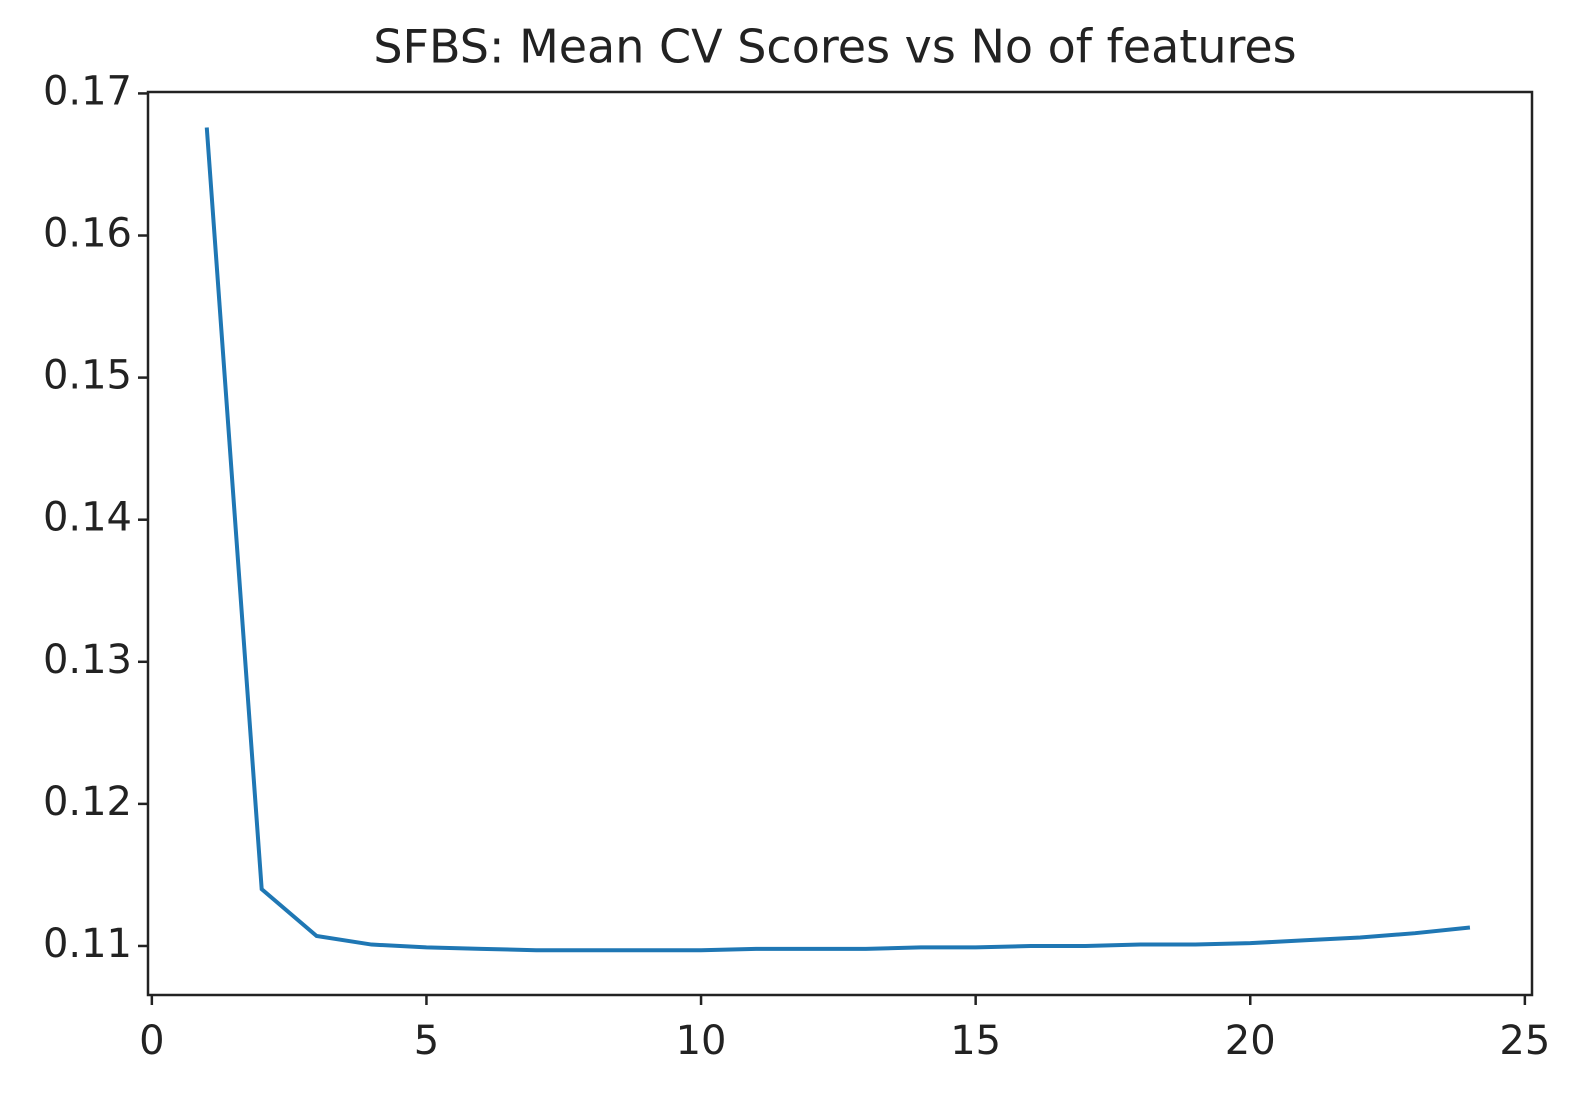 The image size is (1577, 1095). I want to click on x-tick-label: 25, so click(1524, 1041).